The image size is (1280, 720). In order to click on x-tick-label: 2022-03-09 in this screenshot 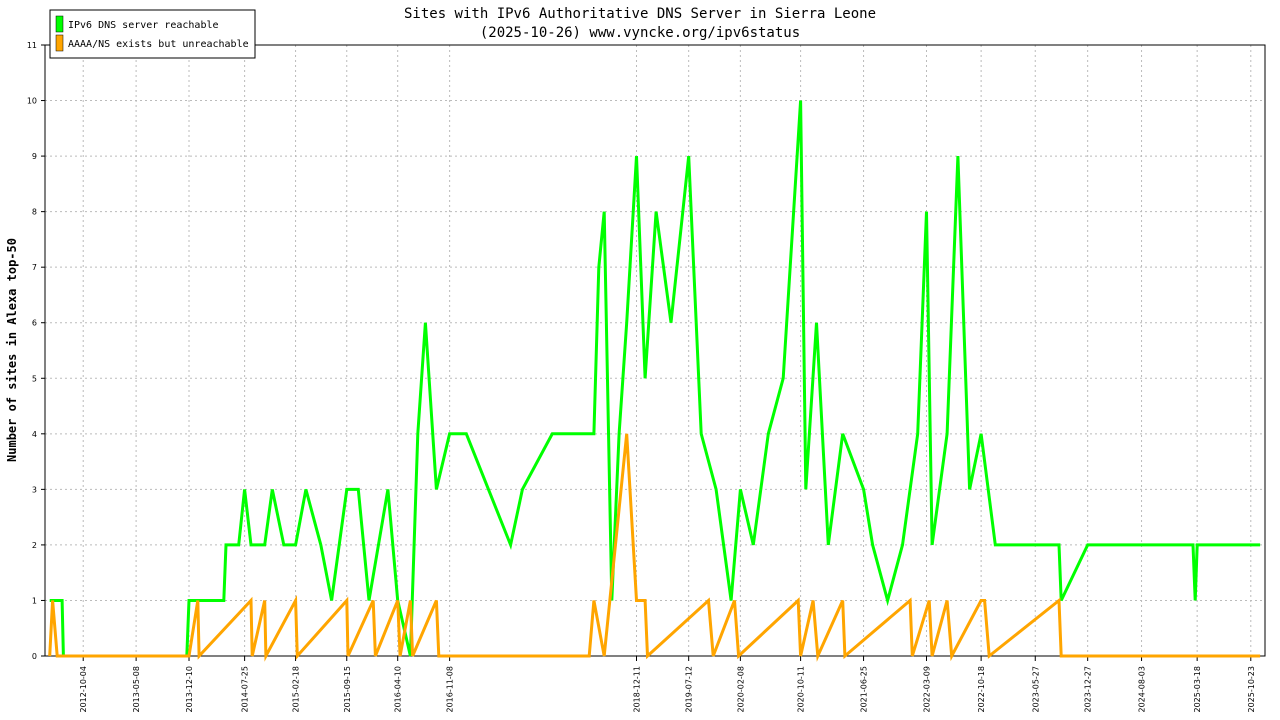, I will do `click(927, 689)`.